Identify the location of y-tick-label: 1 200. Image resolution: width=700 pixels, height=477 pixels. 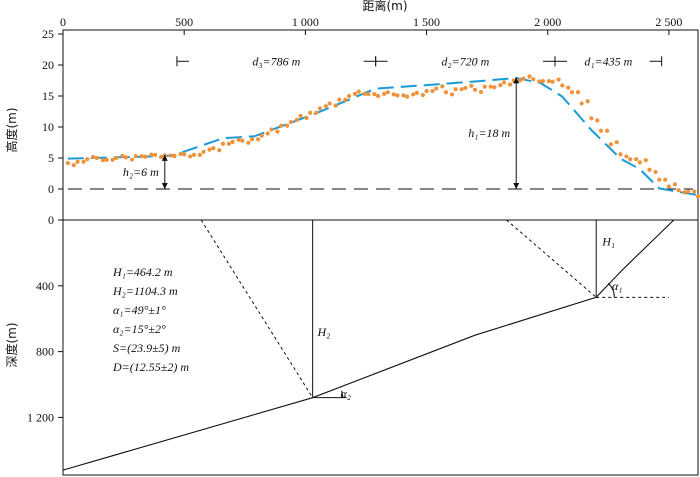
(40, 417).